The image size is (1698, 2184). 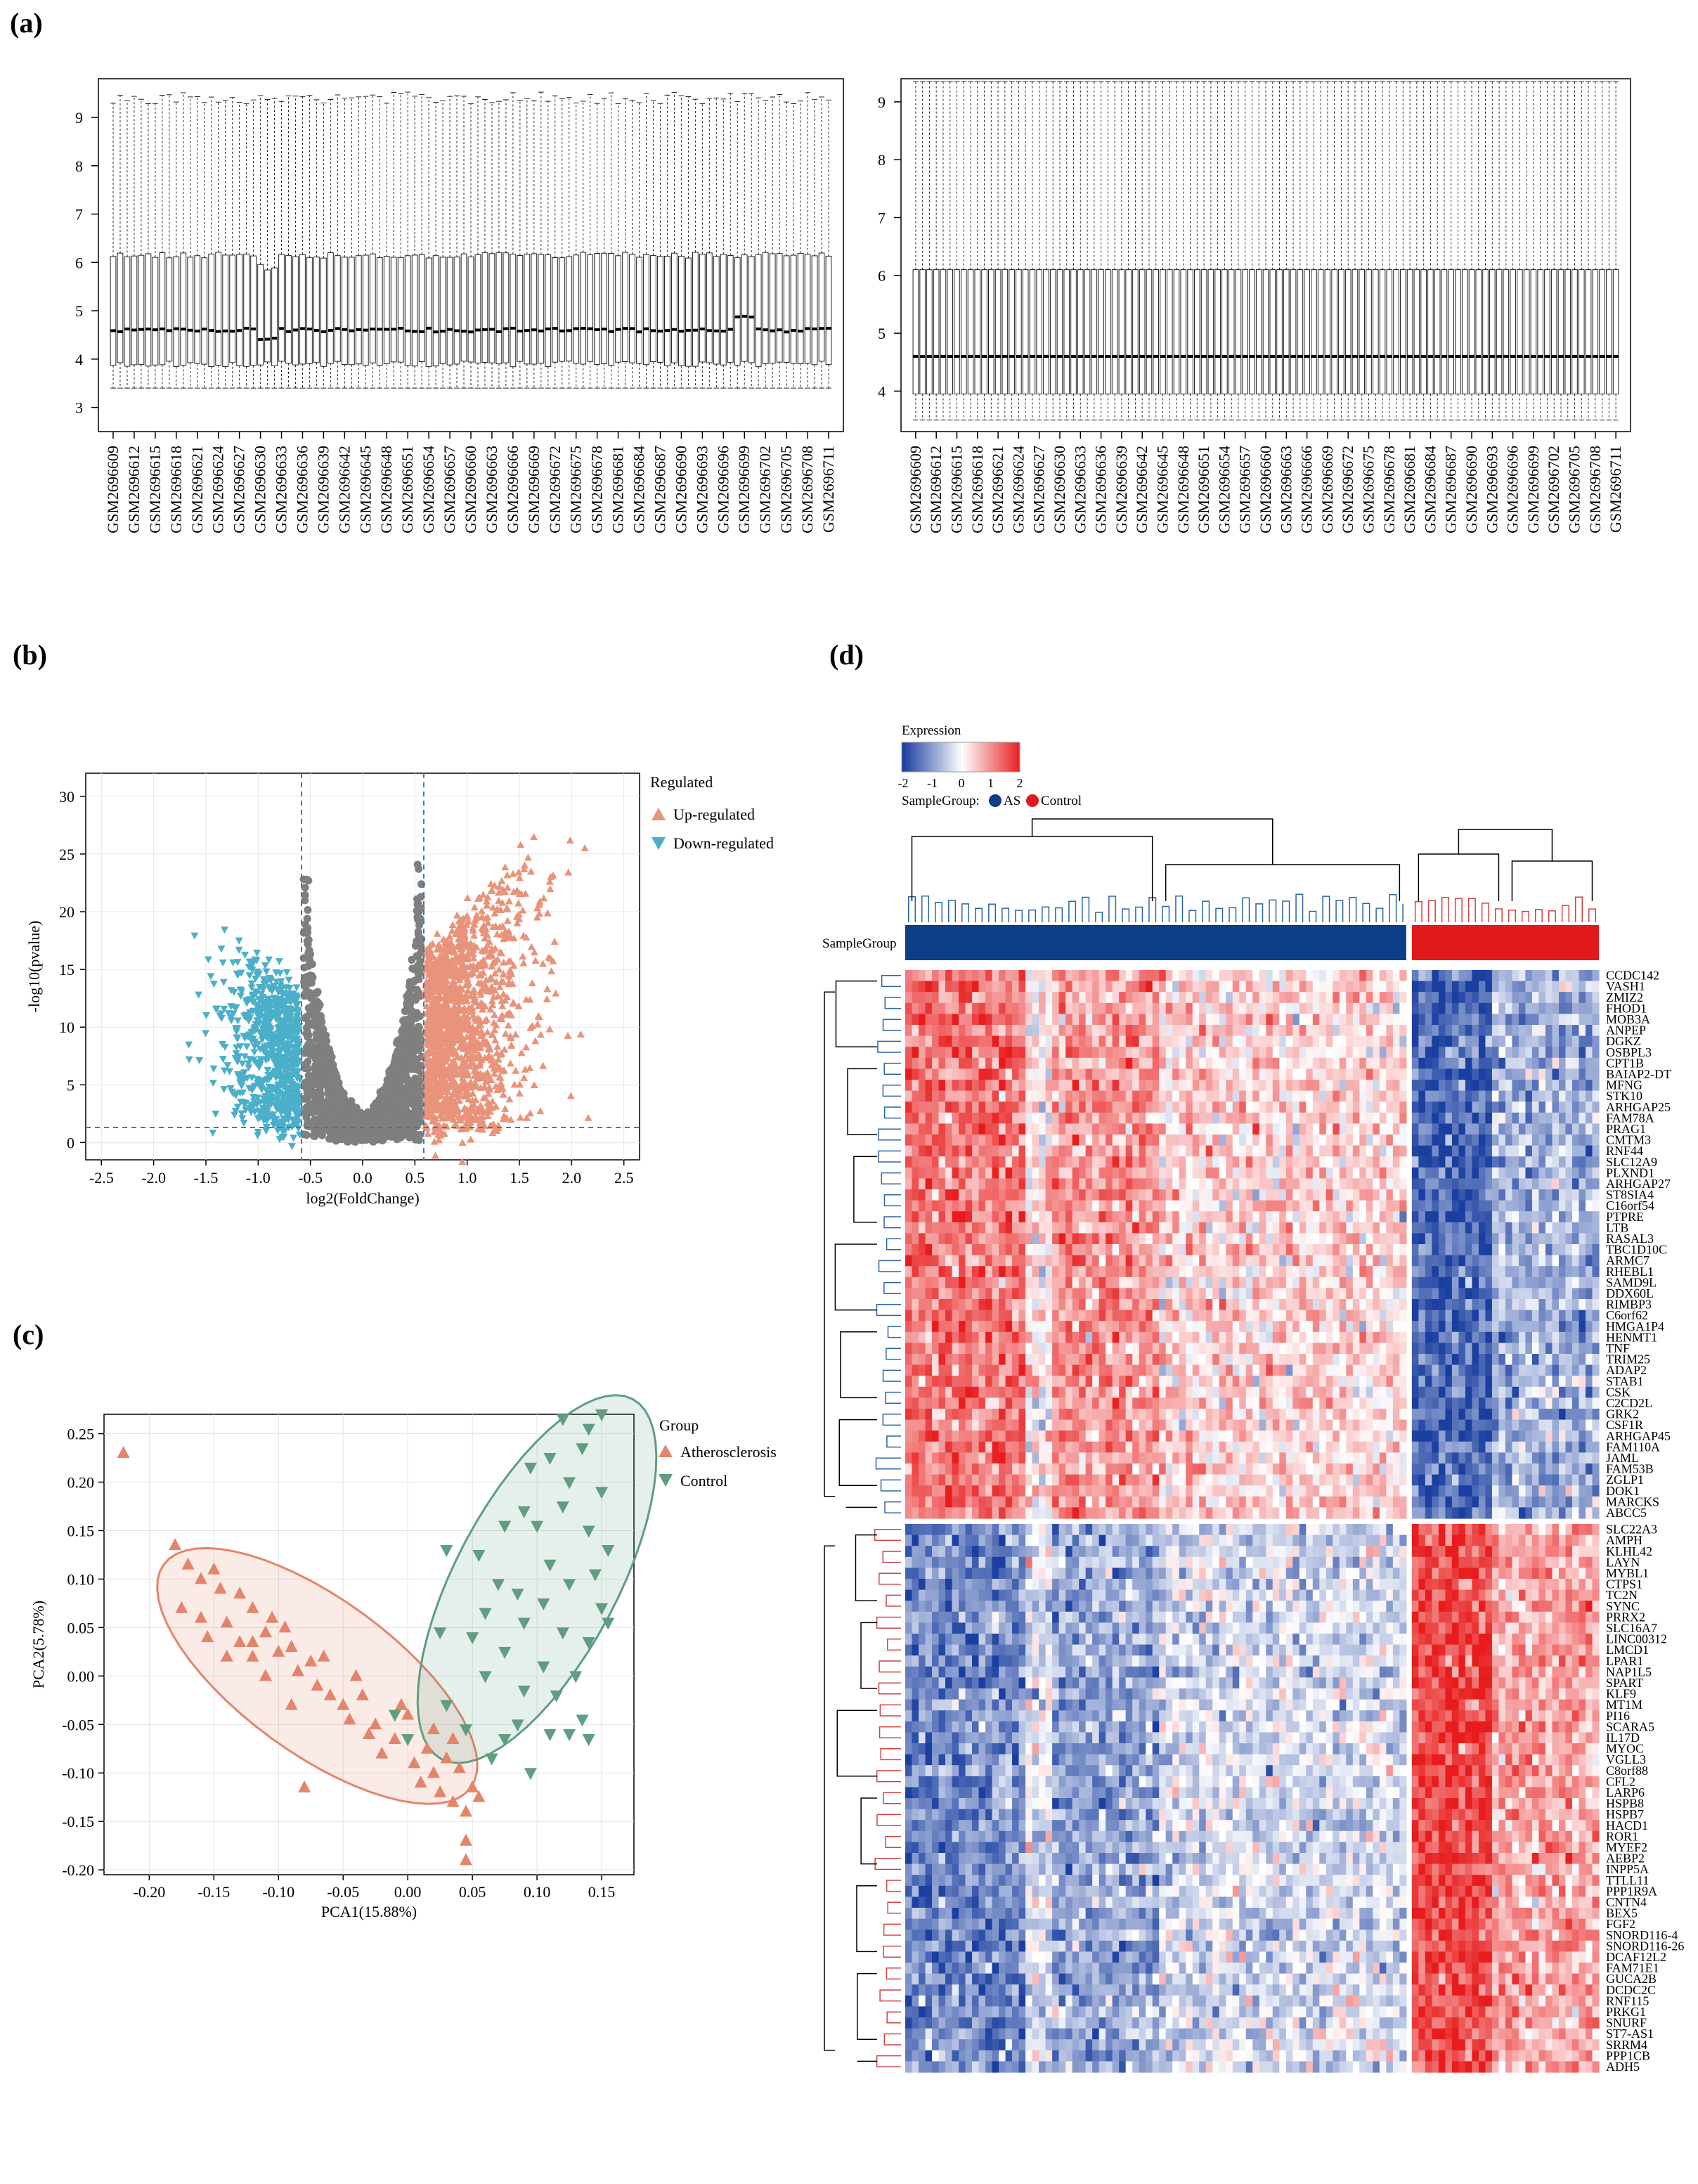 I want to click on x-tick-label: GSM2696654, so click(x=1224, y=490).